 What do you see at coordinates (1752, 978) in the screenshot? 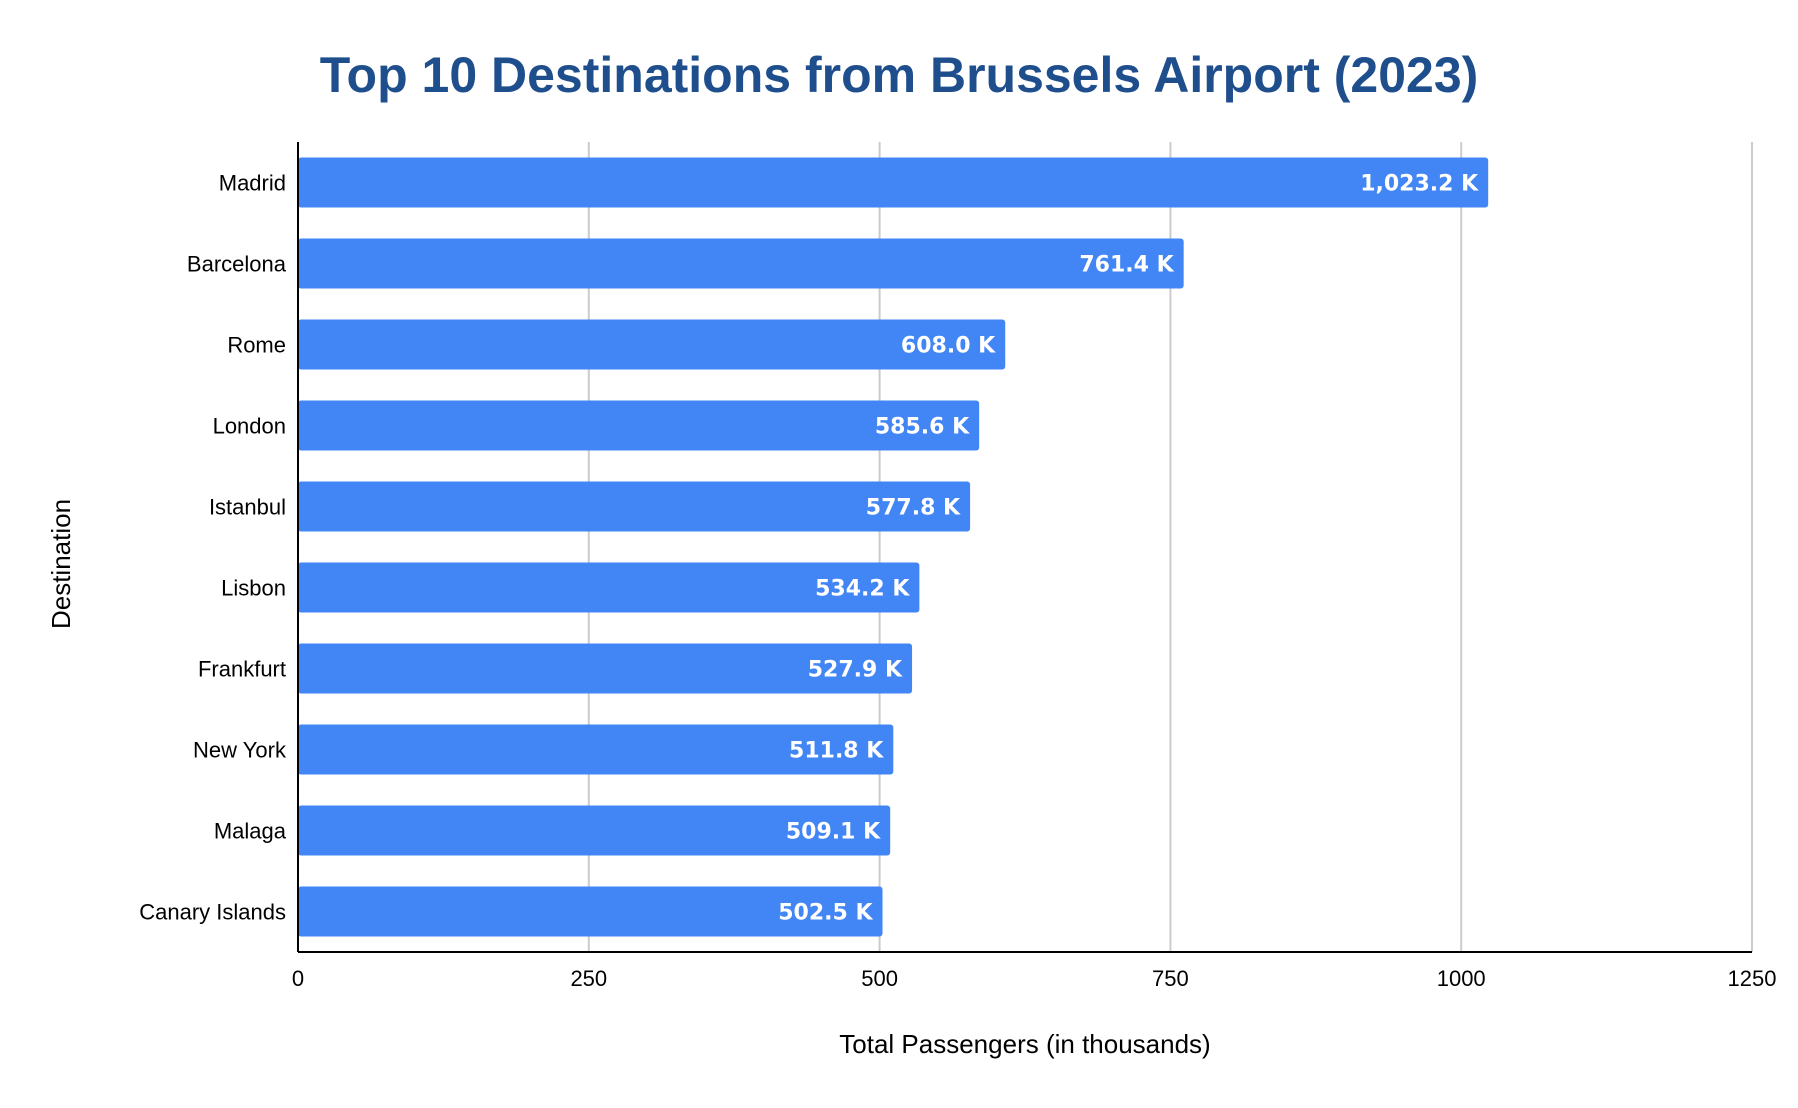
I see `x-tick-label-1250: 1250` at bounding box center [1752, 978].